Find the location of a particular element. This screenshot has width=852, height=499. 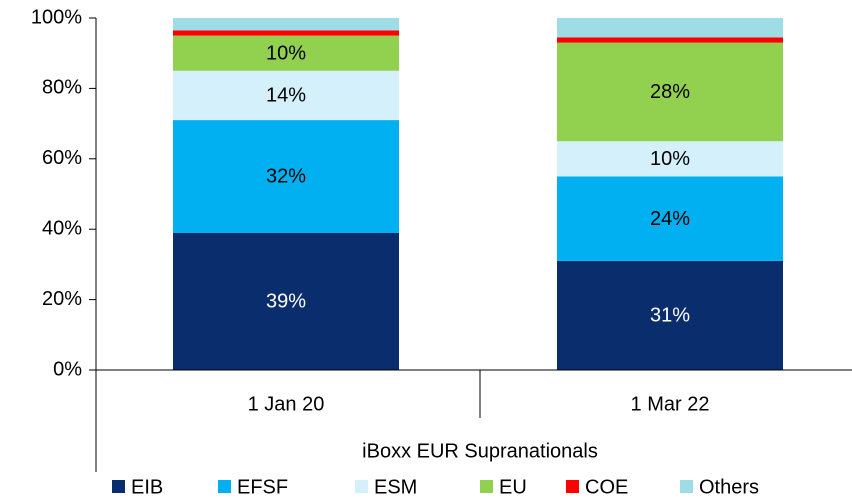

legend-label: Others is located at coordinates (729, 487).